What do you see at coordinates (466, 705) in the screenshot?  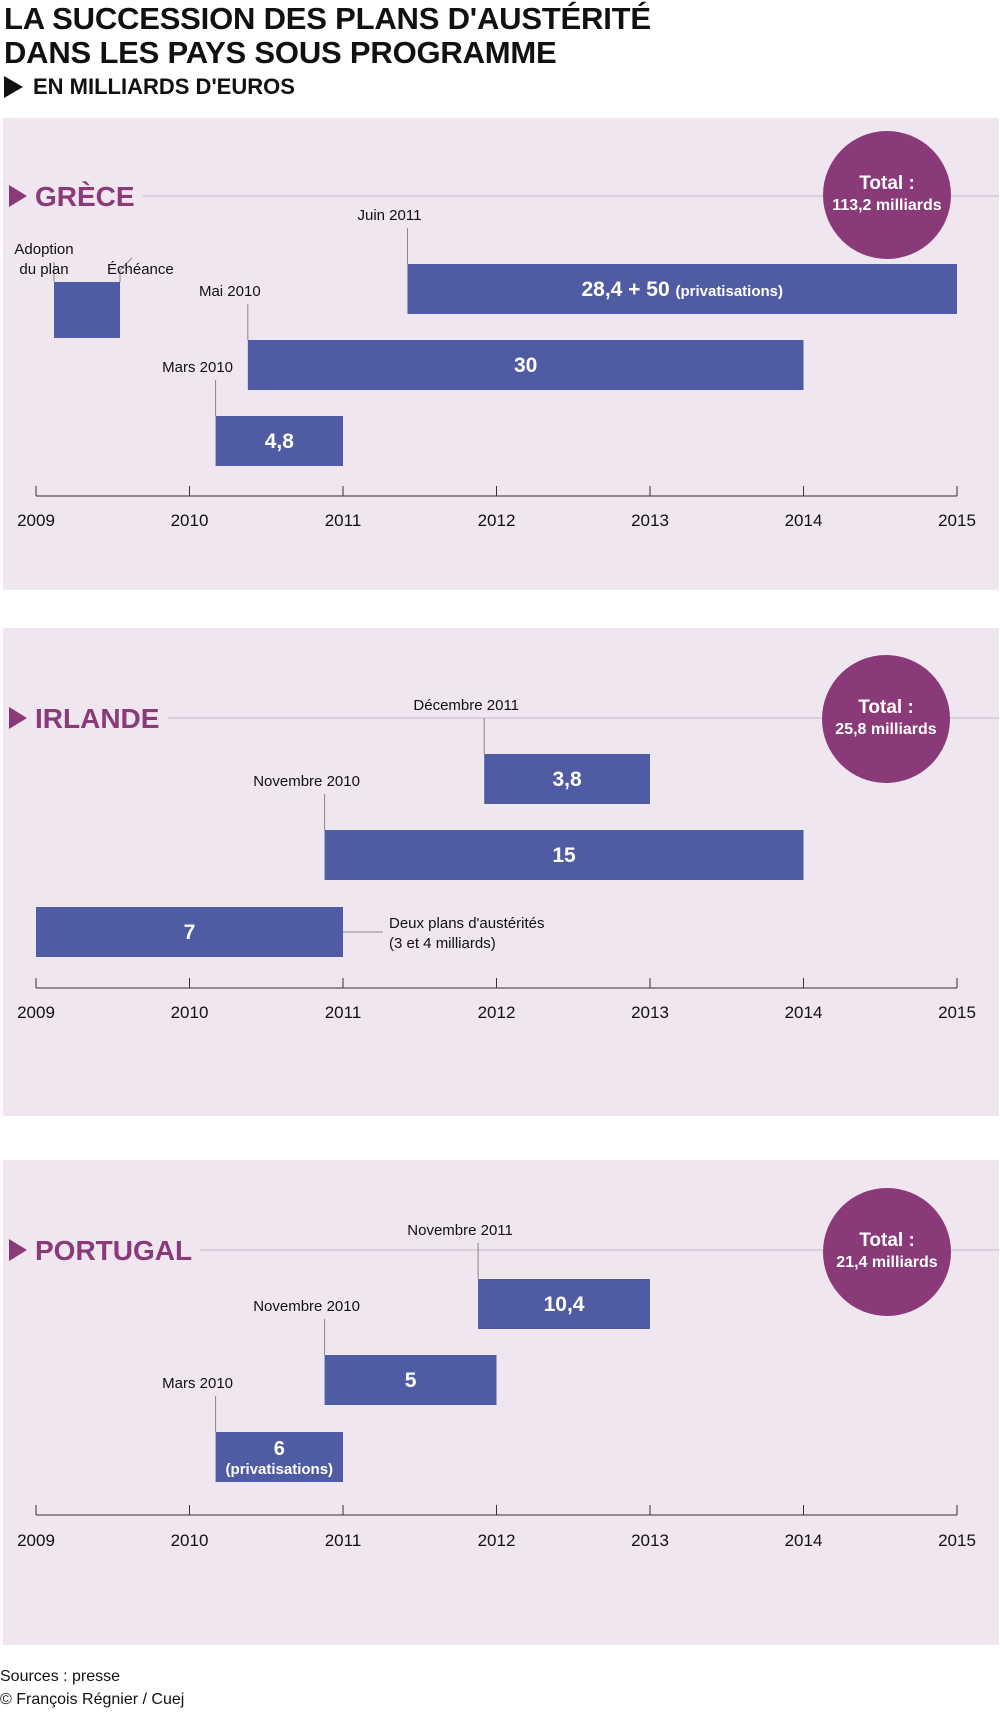 I see `bar-date-label: Décembre 2011` at bounding box center [466, 705].